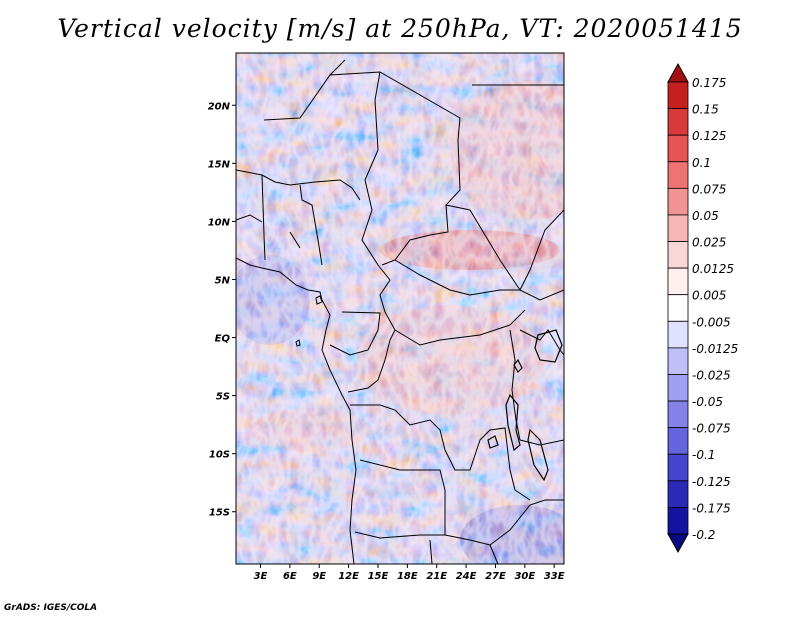 The height and width of the screenshot is (618, 800). I want to click on colorbar-label: 0.075, so click(709, 189).